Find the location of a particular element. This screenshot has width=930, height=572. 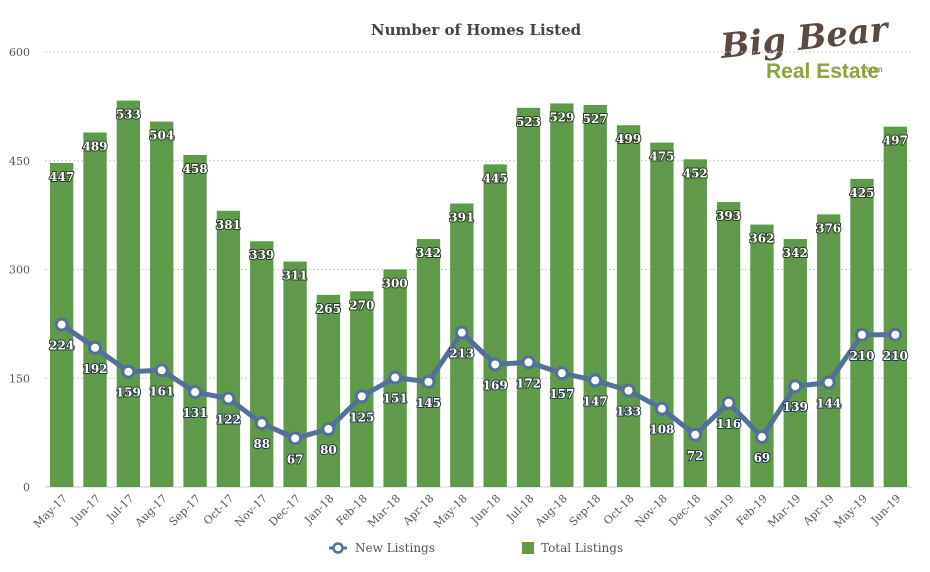

y-tick-label: 450 is located at coordinates (19, 161).